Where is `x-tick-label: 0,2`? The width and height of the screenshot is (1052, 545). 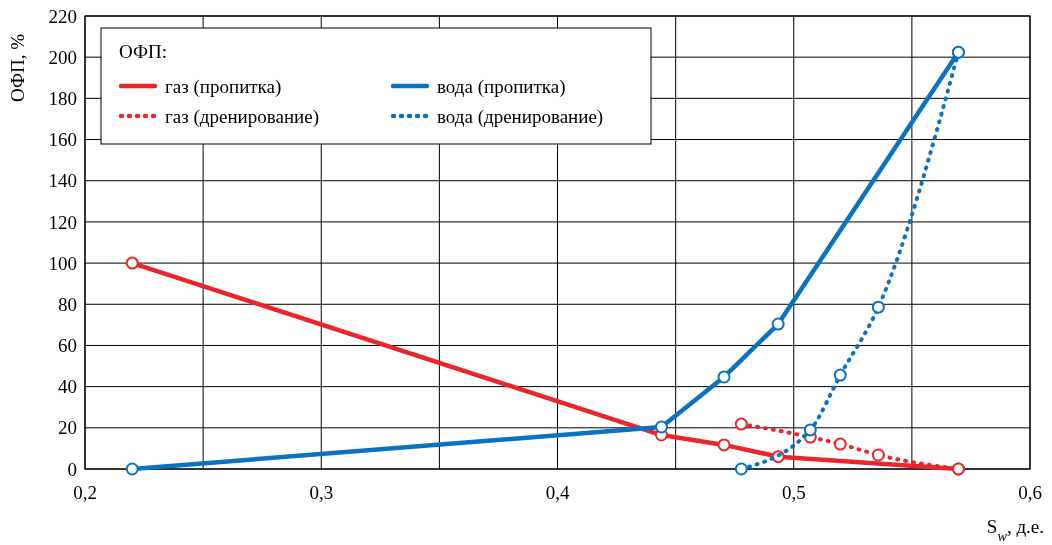
x-tick-label: 0,2 is located at coordinates (85, 492).